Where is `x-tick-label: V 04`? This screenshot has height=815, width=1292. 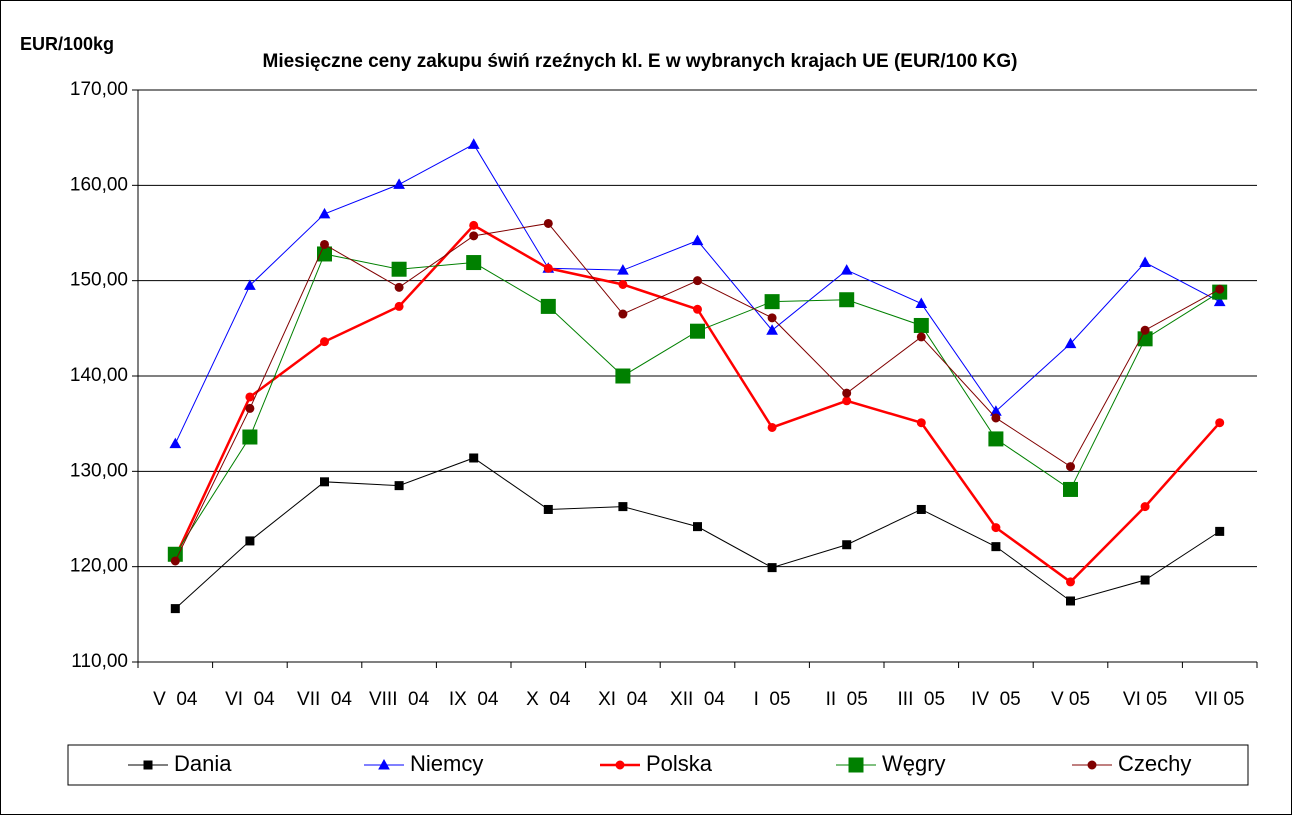
x-tick-label: V 04 is located at coordinates (175, 699).